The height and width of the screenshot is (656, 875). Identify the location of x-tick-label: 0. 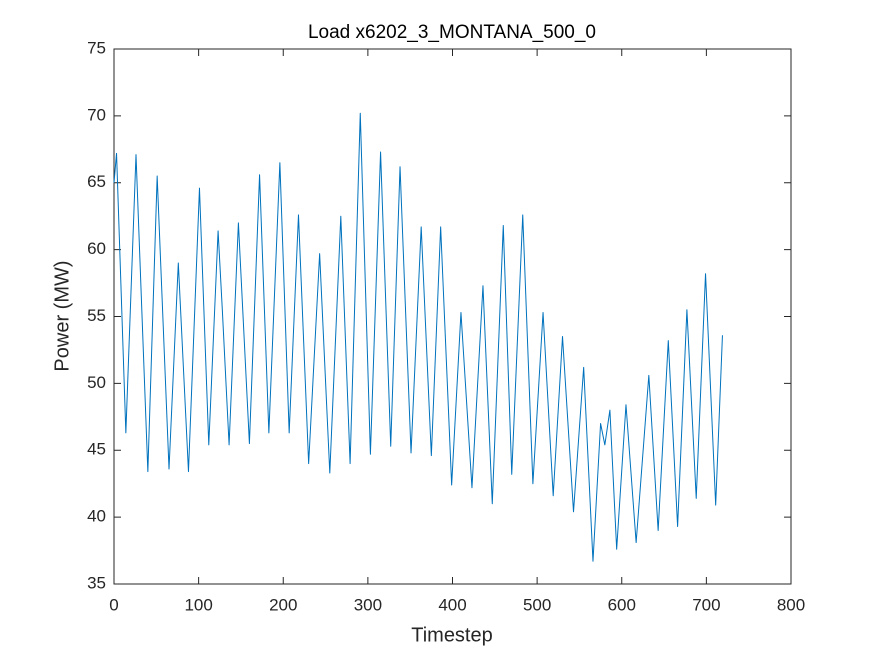
(113, 604).